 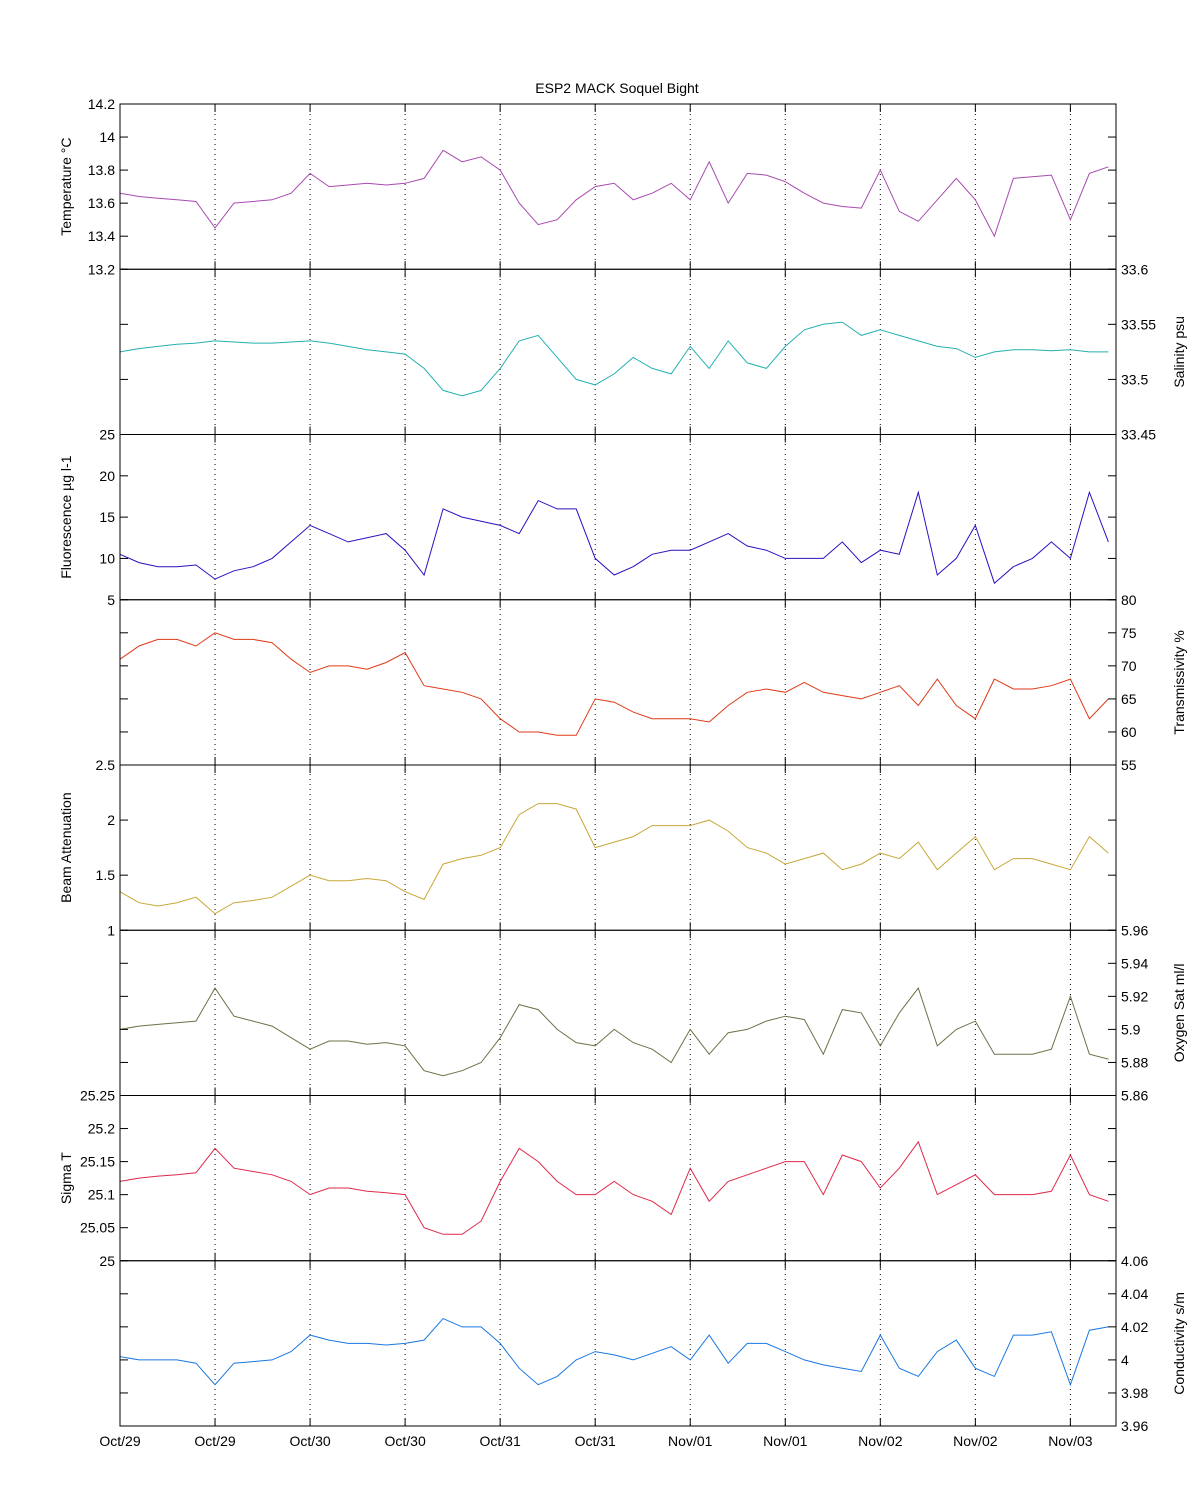 I want to click on y-tick-label: 5.86, so click(x=1134, y=1096).